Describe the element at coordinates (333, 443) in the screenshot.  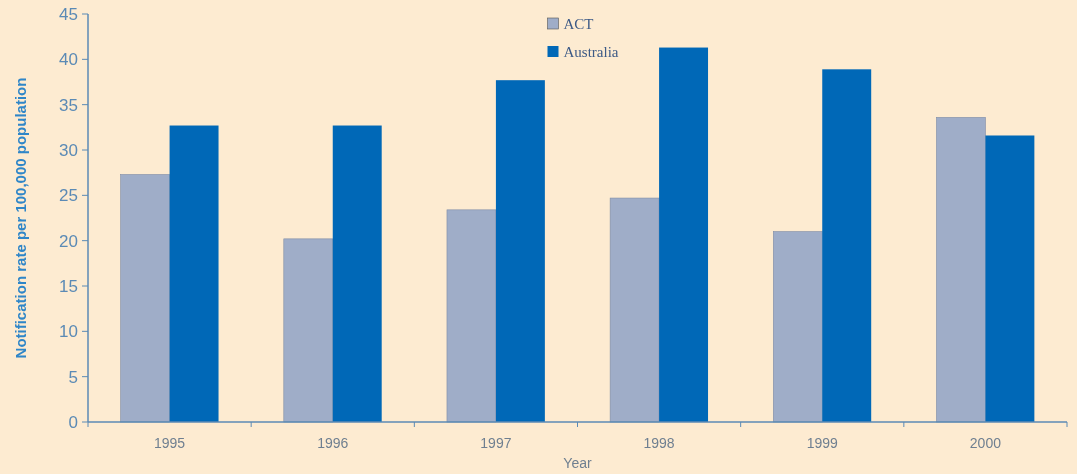
I see `x-tick-label: 1996` at that location.